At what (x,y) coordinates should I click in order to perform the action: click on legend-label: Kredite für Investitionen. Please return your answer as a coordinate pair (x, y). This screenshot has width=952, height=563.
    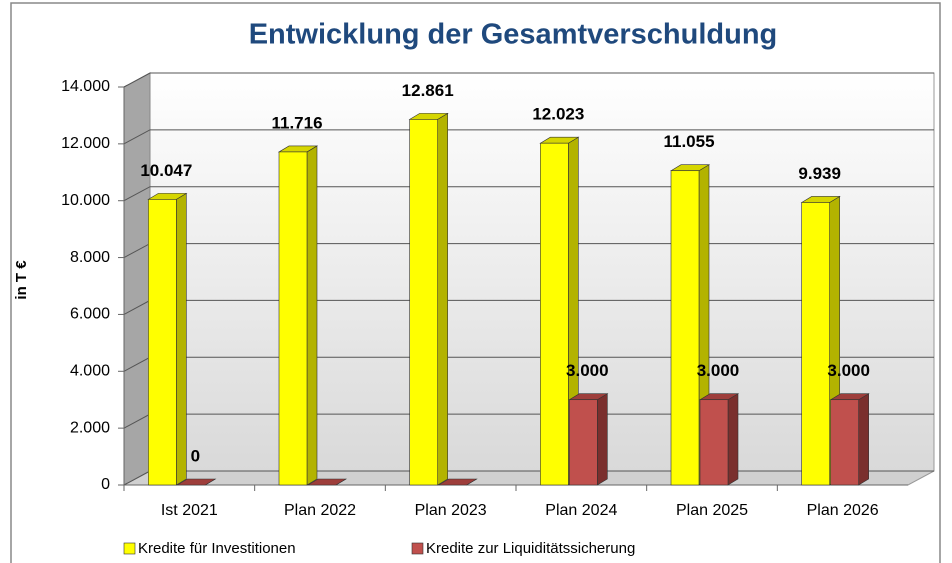
    Looking at the image, I should click on (217, 548).